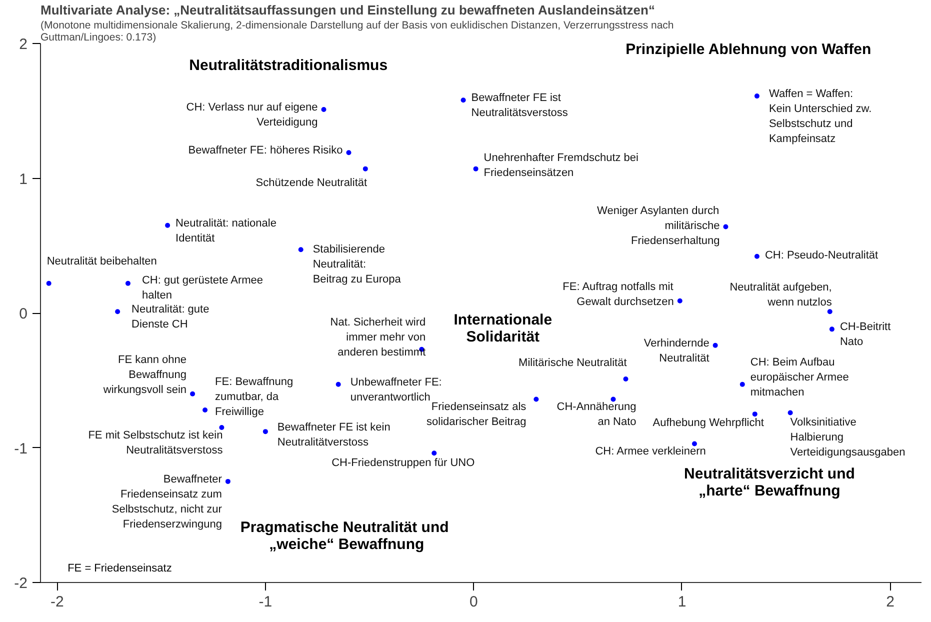 Image resolution: width=931 pixels, height=622 pixels. Describe the element at coordinates (378, 337) in the screenshot. I see `annotation: Nat. Sicherheit wird immer mehr von anderen bestimmt` at that location.